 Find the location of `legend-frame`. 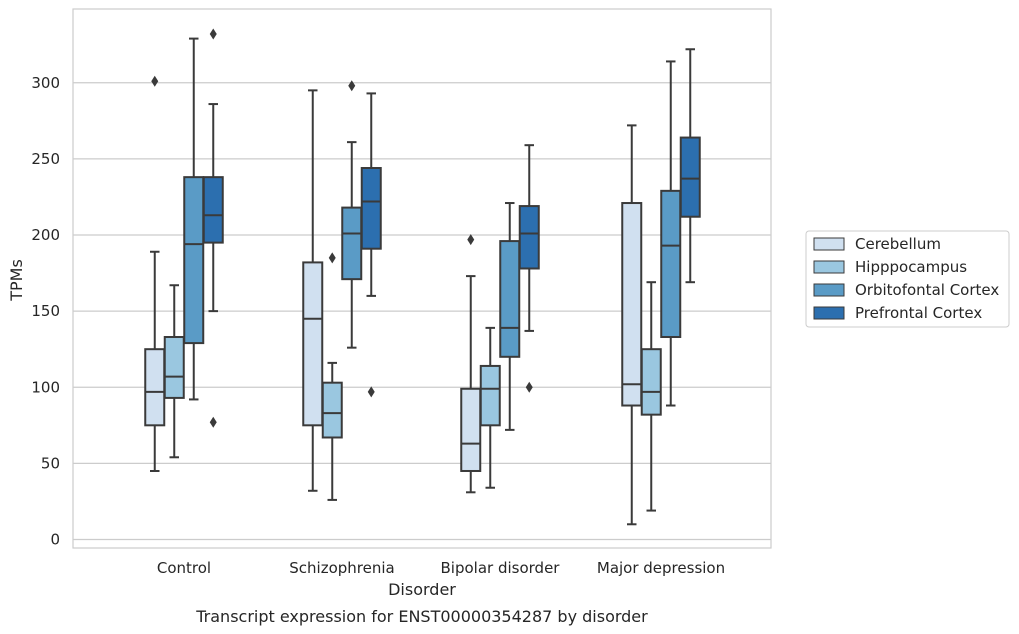

legend-frame is located at coordinates (907, 279).